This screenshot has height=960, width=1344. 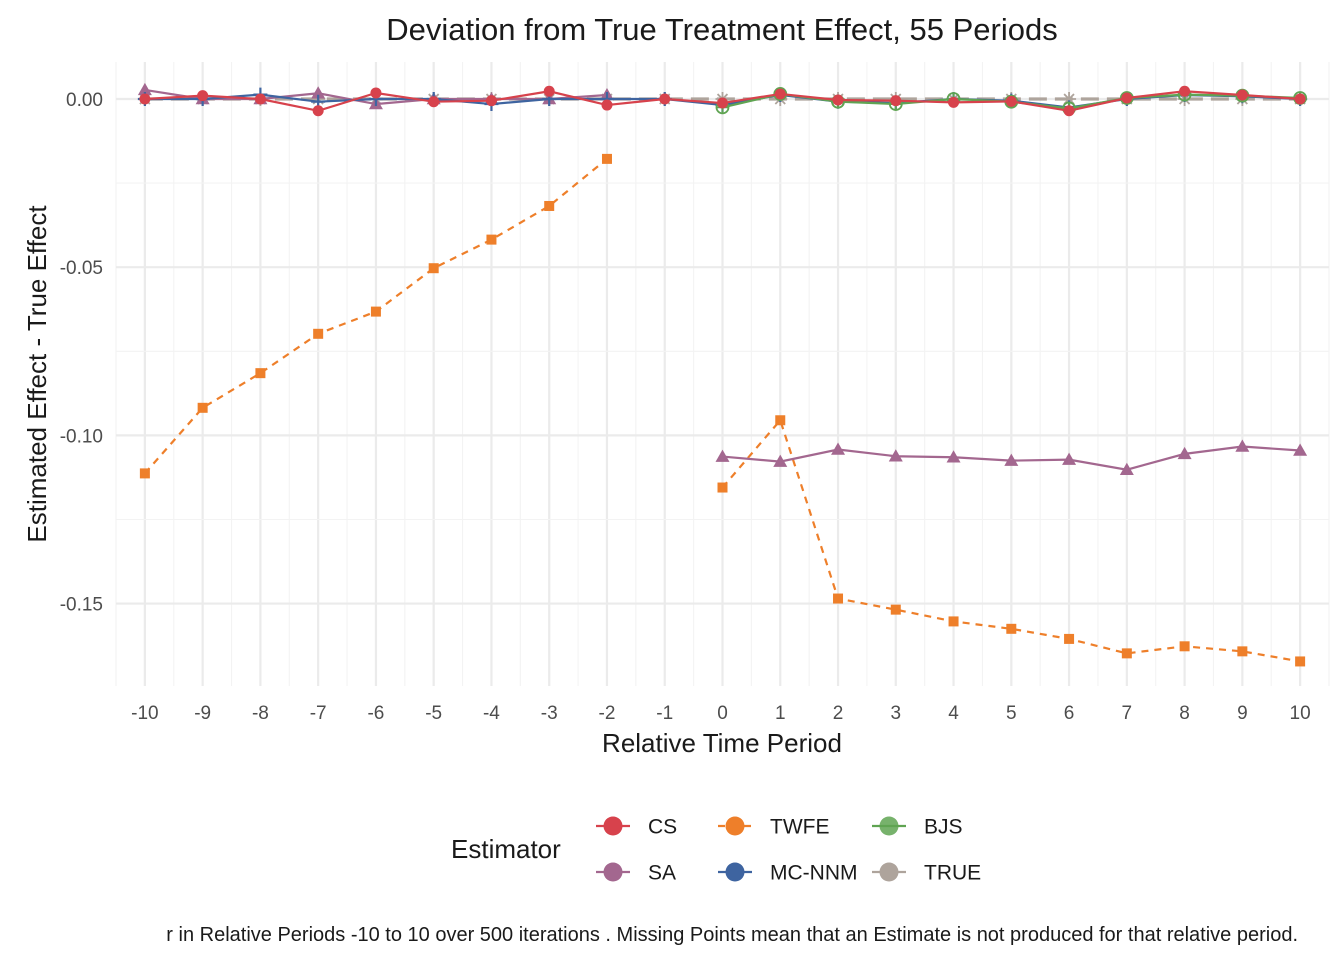 I want to click on legend-title: Estimator, so click(x=506, y=849).